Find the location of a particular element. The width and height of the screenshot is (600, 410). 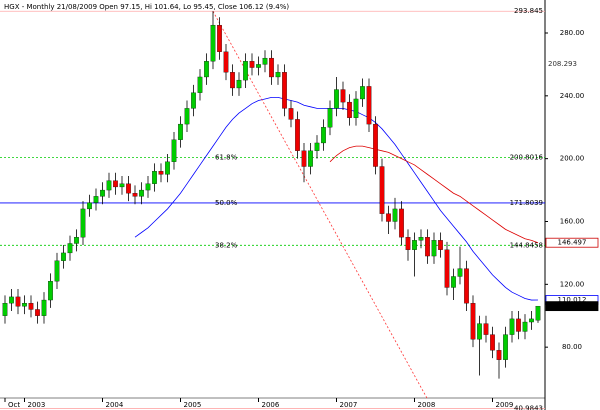

level-label: 171.8039 is located at coordinates (526, 203).